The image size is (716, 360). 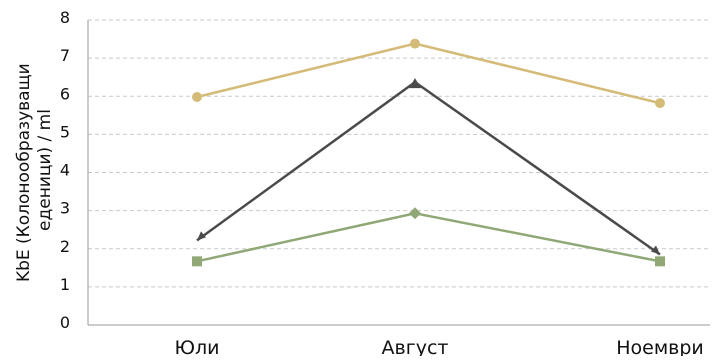 I want to click on y-axis-label: KbE (Колонообразуващи еденици) / ml, so click(x=34, y=170).